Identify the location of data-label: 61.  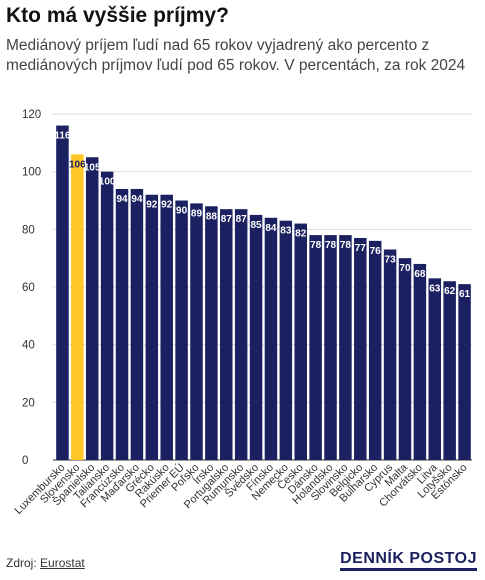
(465, 294).